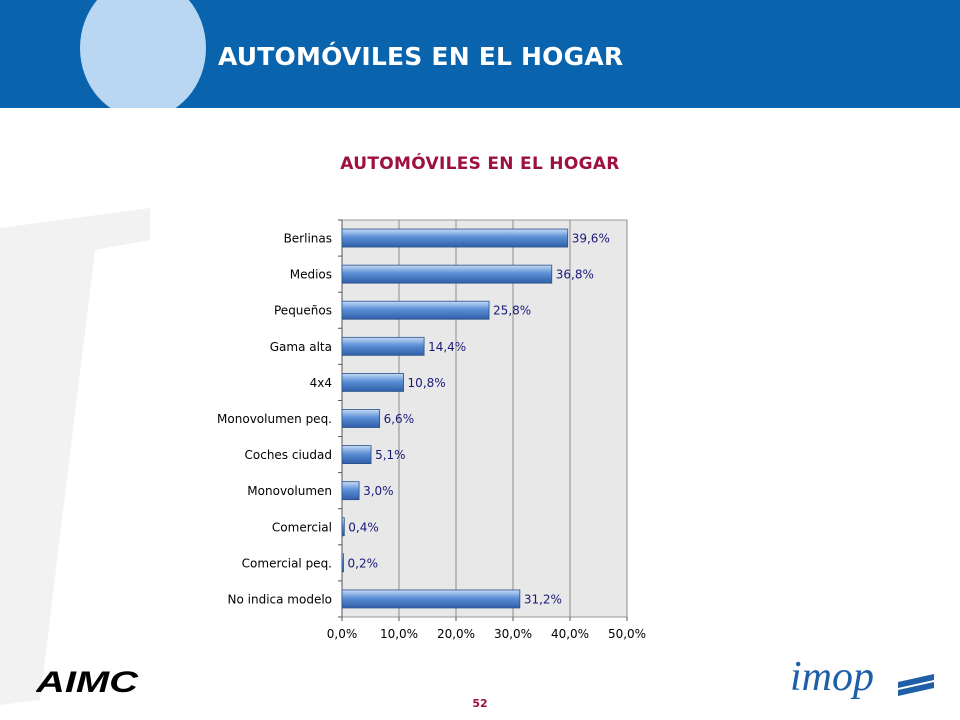  Describe the element at coordinates (570, 634) in the screenshot. I see `x-tick-label: 40,0%` at that location.